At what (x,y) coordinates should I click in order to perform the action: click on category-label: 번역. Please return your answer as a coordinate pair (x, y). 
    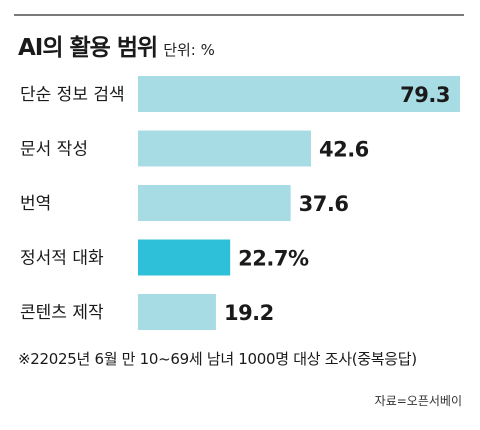
    Looking at the image, I should click on (35, 204).